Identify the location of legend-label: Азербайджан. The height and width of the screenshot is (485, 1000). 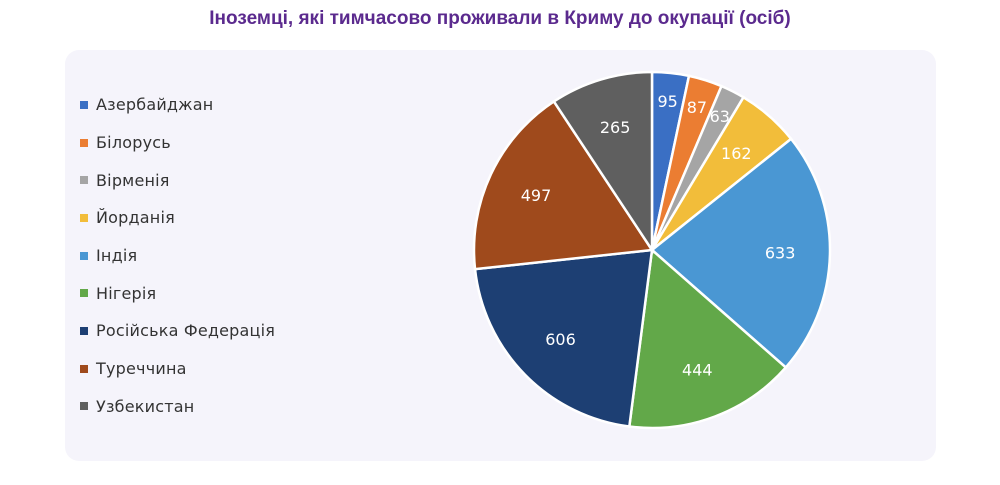
(155, 105).